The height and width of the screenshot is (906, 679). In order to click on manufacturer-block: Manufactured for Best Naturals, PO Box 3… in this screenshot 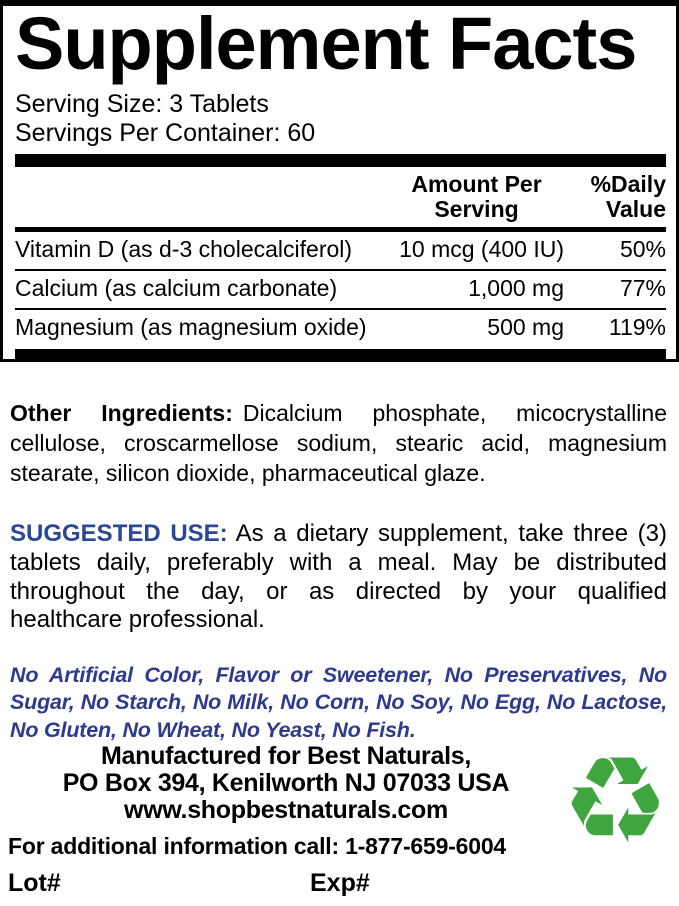, I will do `click(286, 783)`.